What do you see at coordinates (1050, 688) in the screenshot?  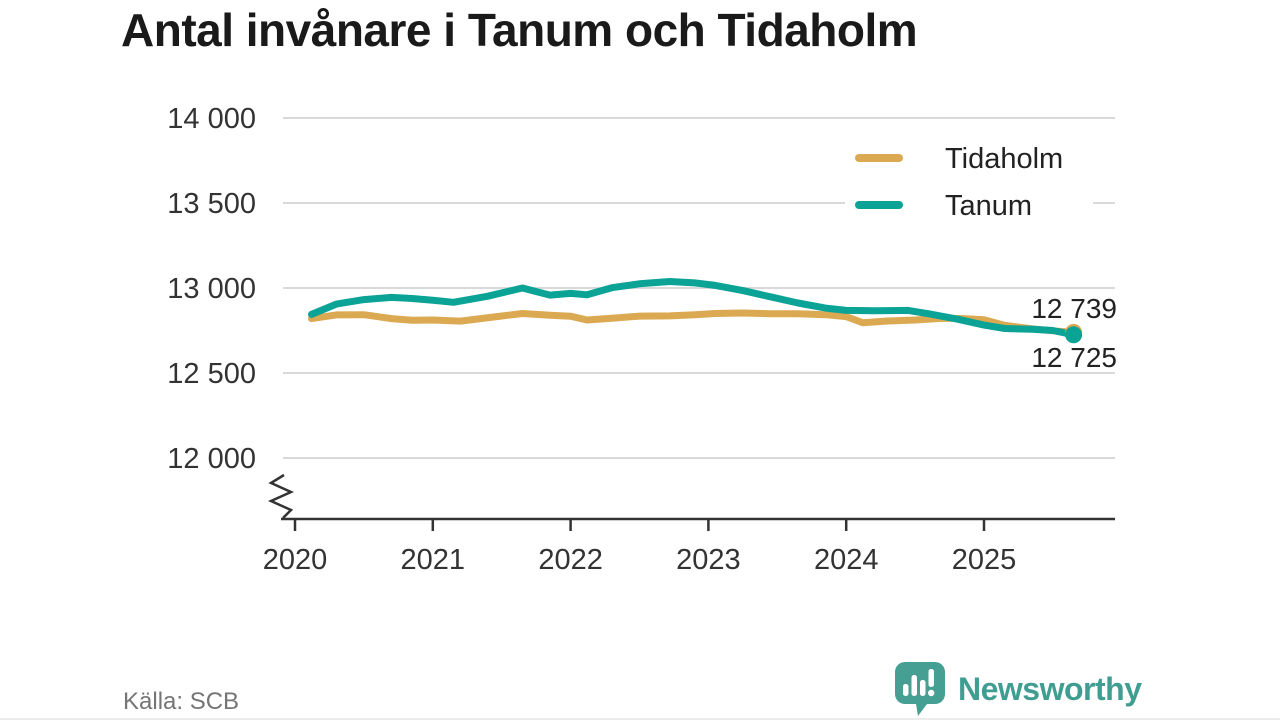 I see `newsworthy-brand-name: Newsworthy` at bounding box center [1050, 688].